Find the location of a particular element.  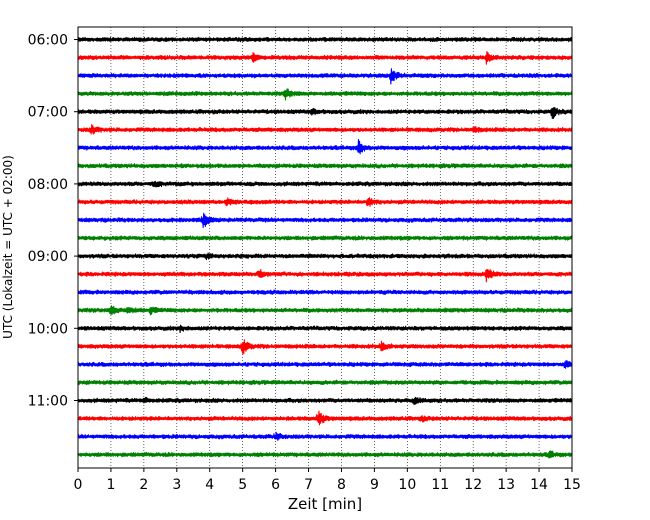

y-tick-label: 10:00 is located at coordinates (48, 329).